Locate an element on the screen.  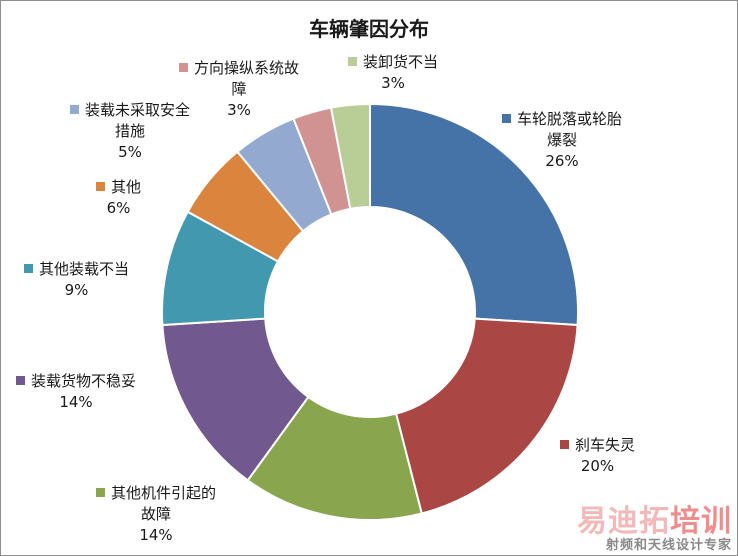
slice-category-label: 其他装载不当 is located at coordinates (84, 269).